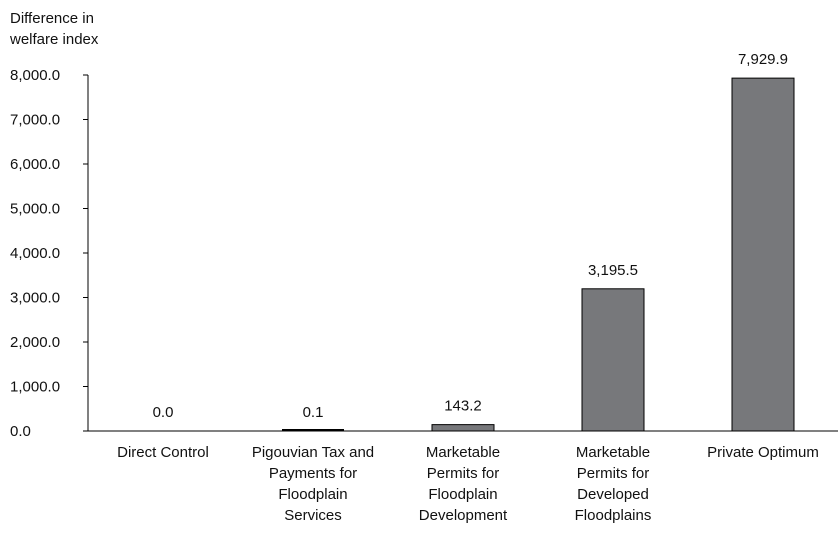 This screenshot has height=535, width=838. Describe the element at coordinates (54, 29) in the screenshot. I see `y-axis-label: Difference in welfare index` at that location.